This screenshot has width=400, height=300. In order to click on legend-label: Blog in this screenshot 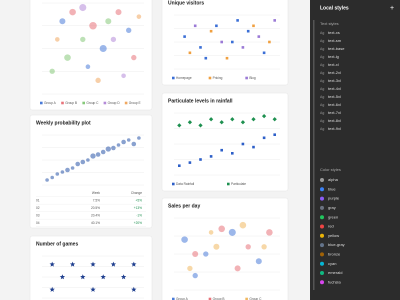, I will do `click(252, 78)`.